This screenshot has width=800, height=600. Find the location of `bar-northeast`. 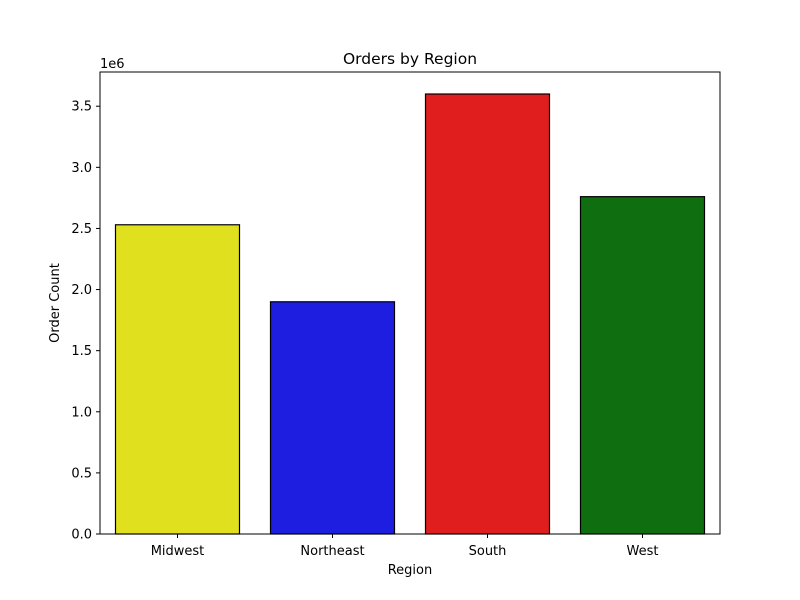

bar-northeast is located at coordinates (332, 418).